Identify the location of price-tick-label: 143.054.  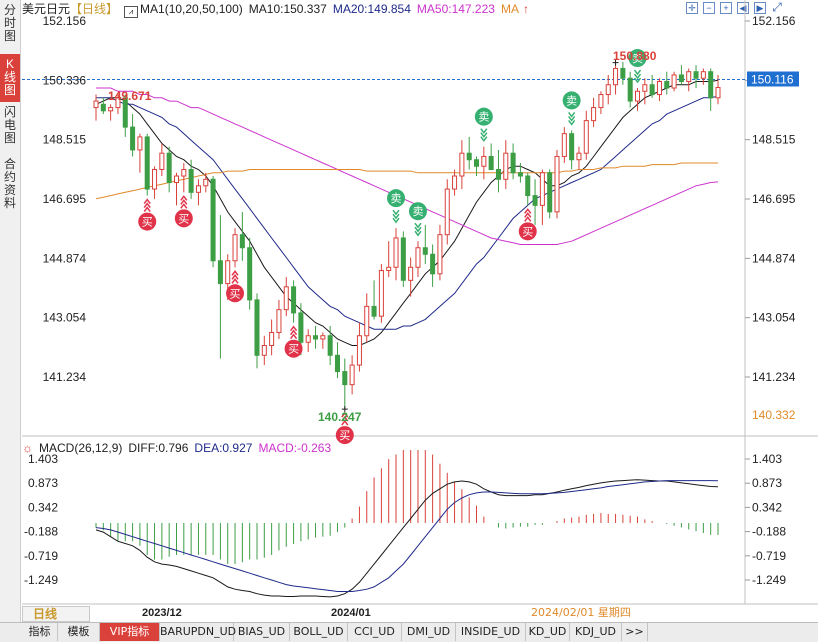
(774, 318).